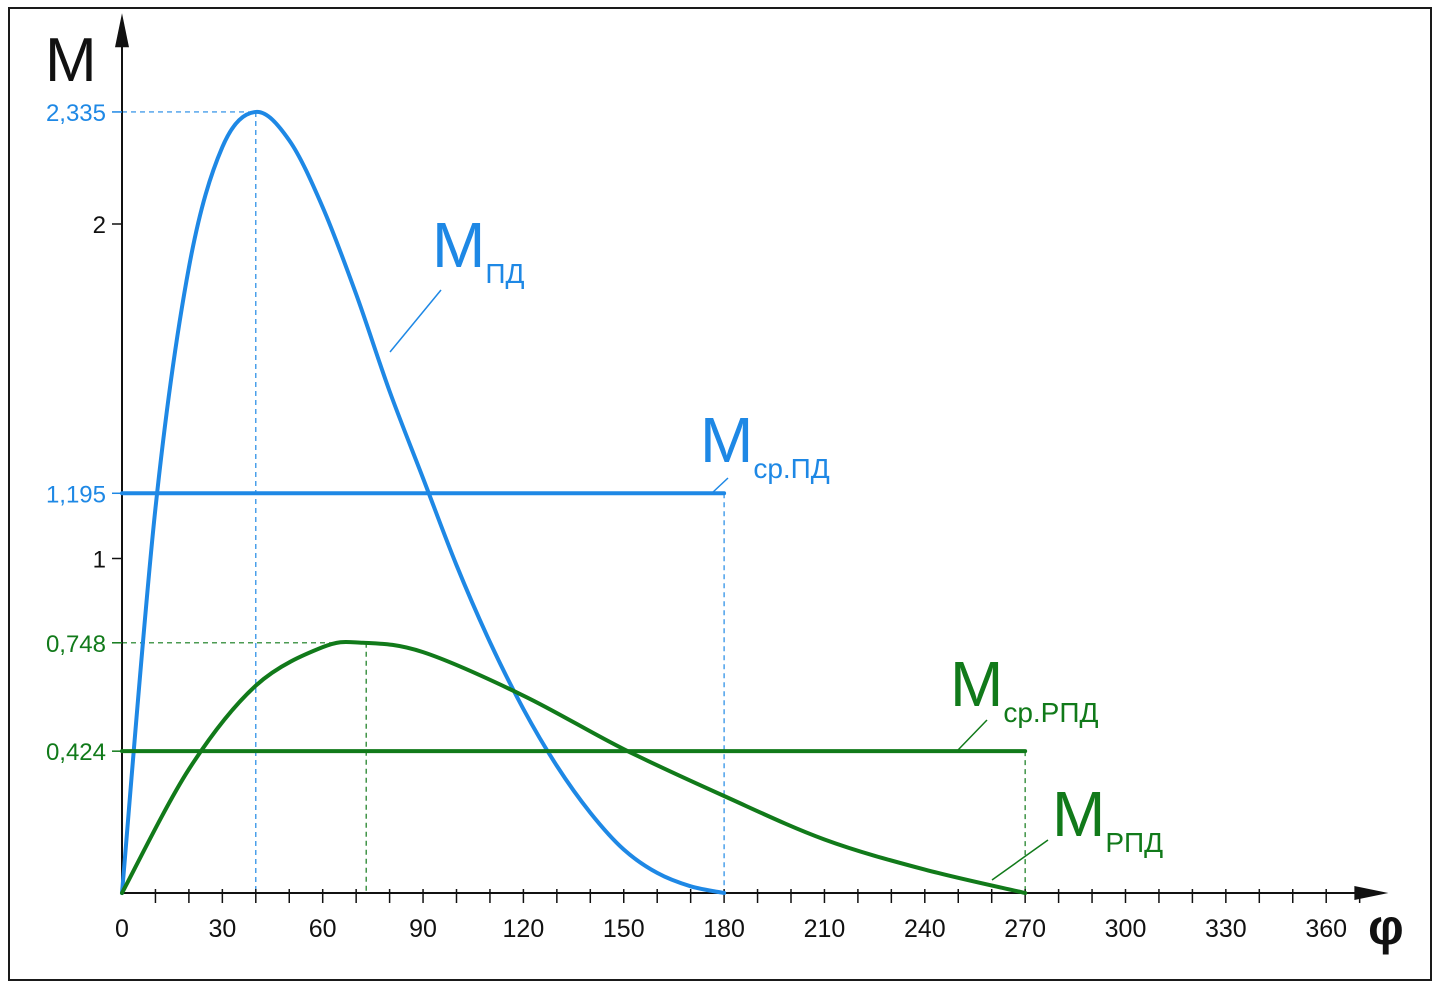 This screenshot has height=989, width=1443. What do you see at coordinates (624, 929) in the screenshot?
I see `x-tick-label: 150` at bounding box center [624, 929].